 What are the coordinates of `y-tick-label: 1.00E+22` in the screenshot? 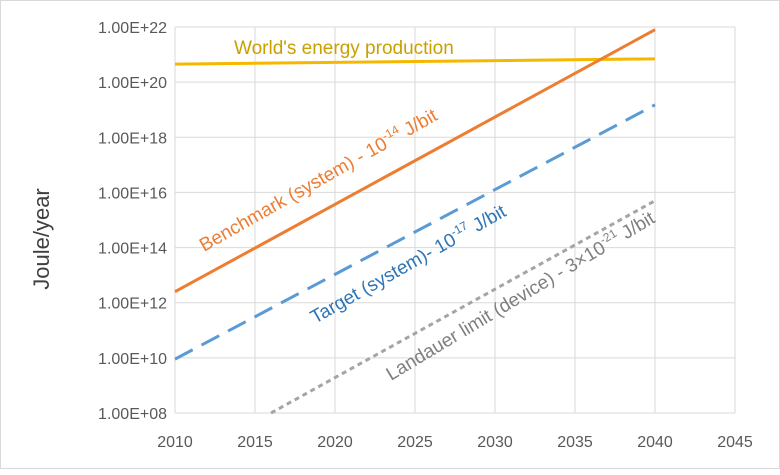 It's located at (132, 28).